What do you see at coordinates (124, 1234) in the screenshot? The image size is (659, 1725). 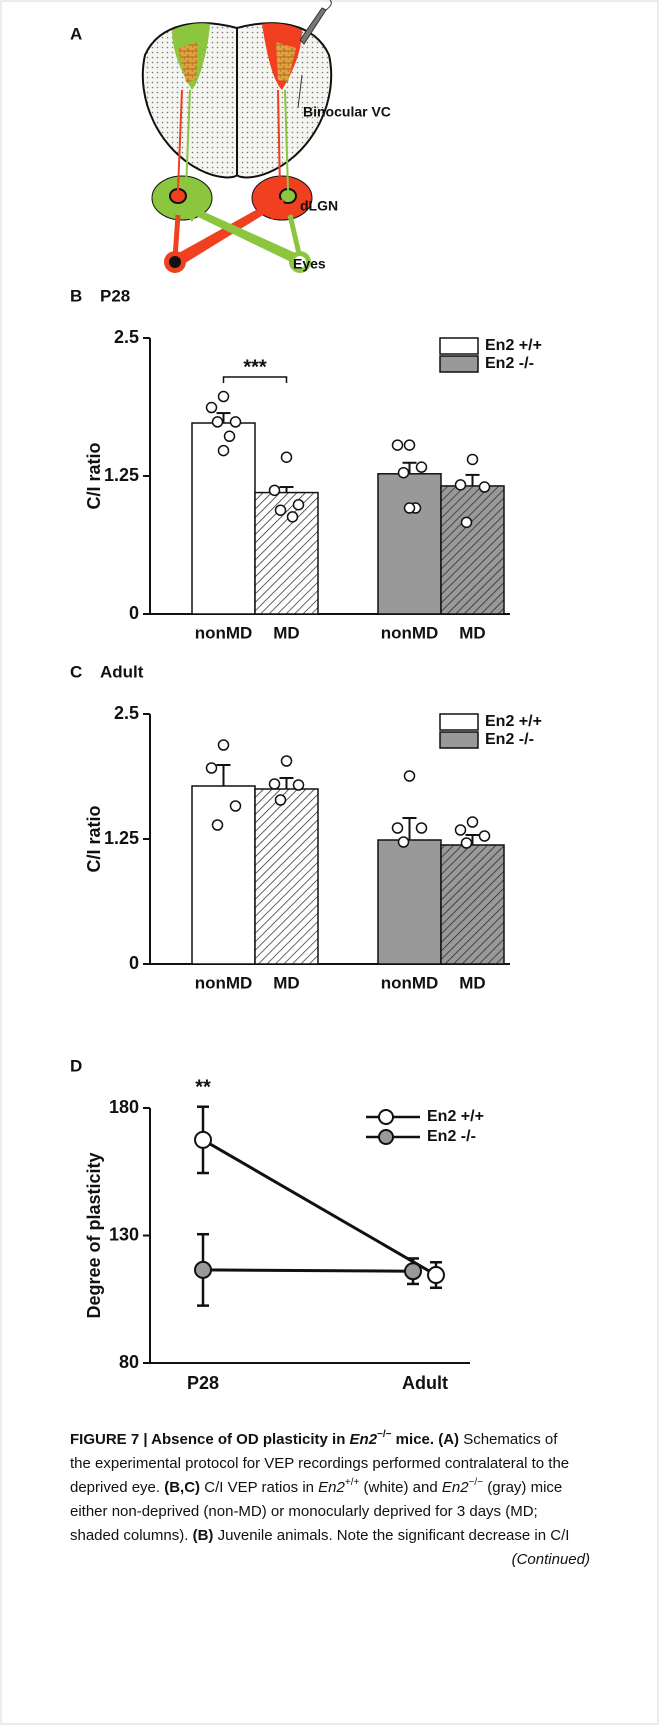 I see `y-tick-label: 130` at bounding box center [124, 1234].